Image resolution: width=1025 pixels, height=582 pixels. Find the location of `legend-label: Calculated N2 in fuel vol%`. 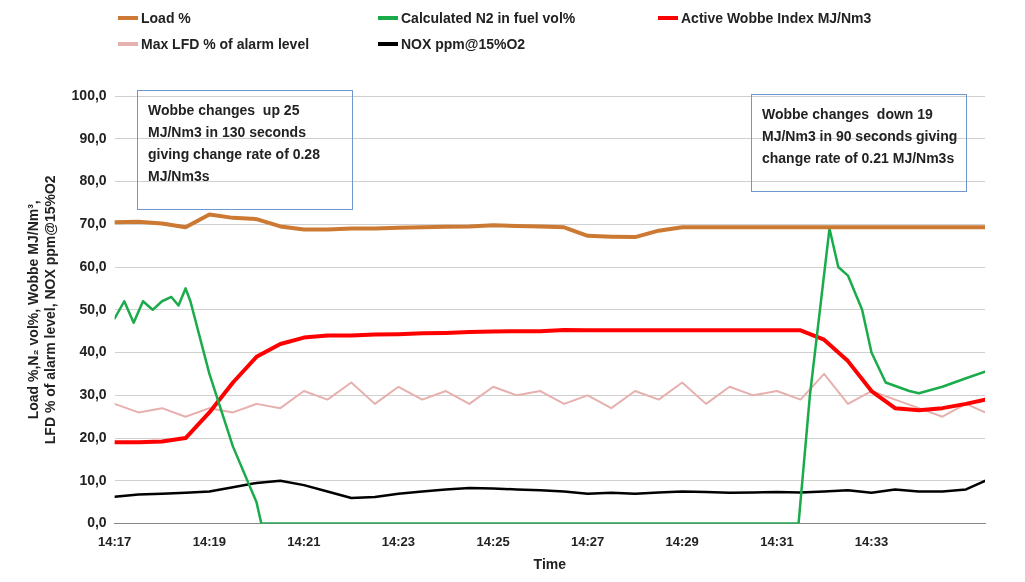

legend-label: Calculated N2 in fuel vol% is located at coordinates (488, 18).